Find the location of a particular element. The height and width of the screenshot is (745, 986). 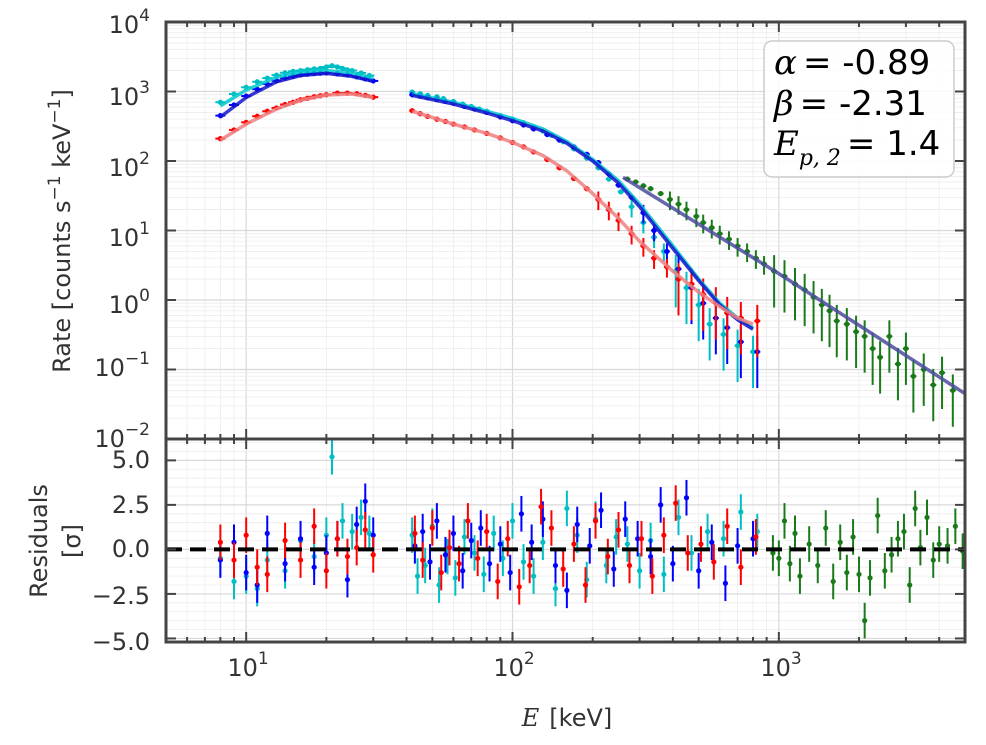

fit-parameter-box-frame is located at coordinates (859, 109).